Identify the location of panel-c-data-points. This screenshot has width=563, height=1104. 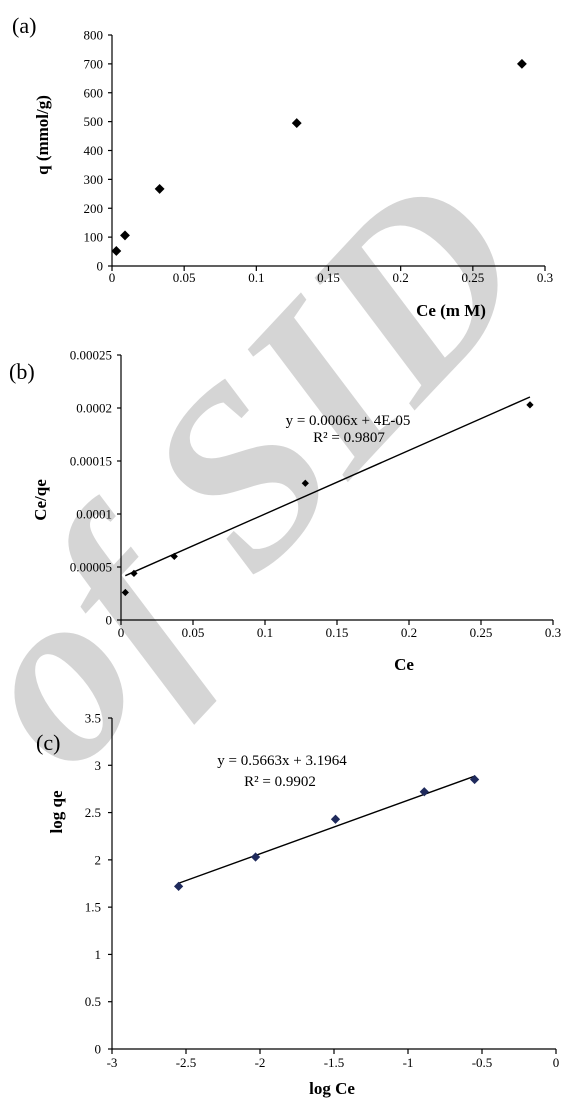
(326, 832).